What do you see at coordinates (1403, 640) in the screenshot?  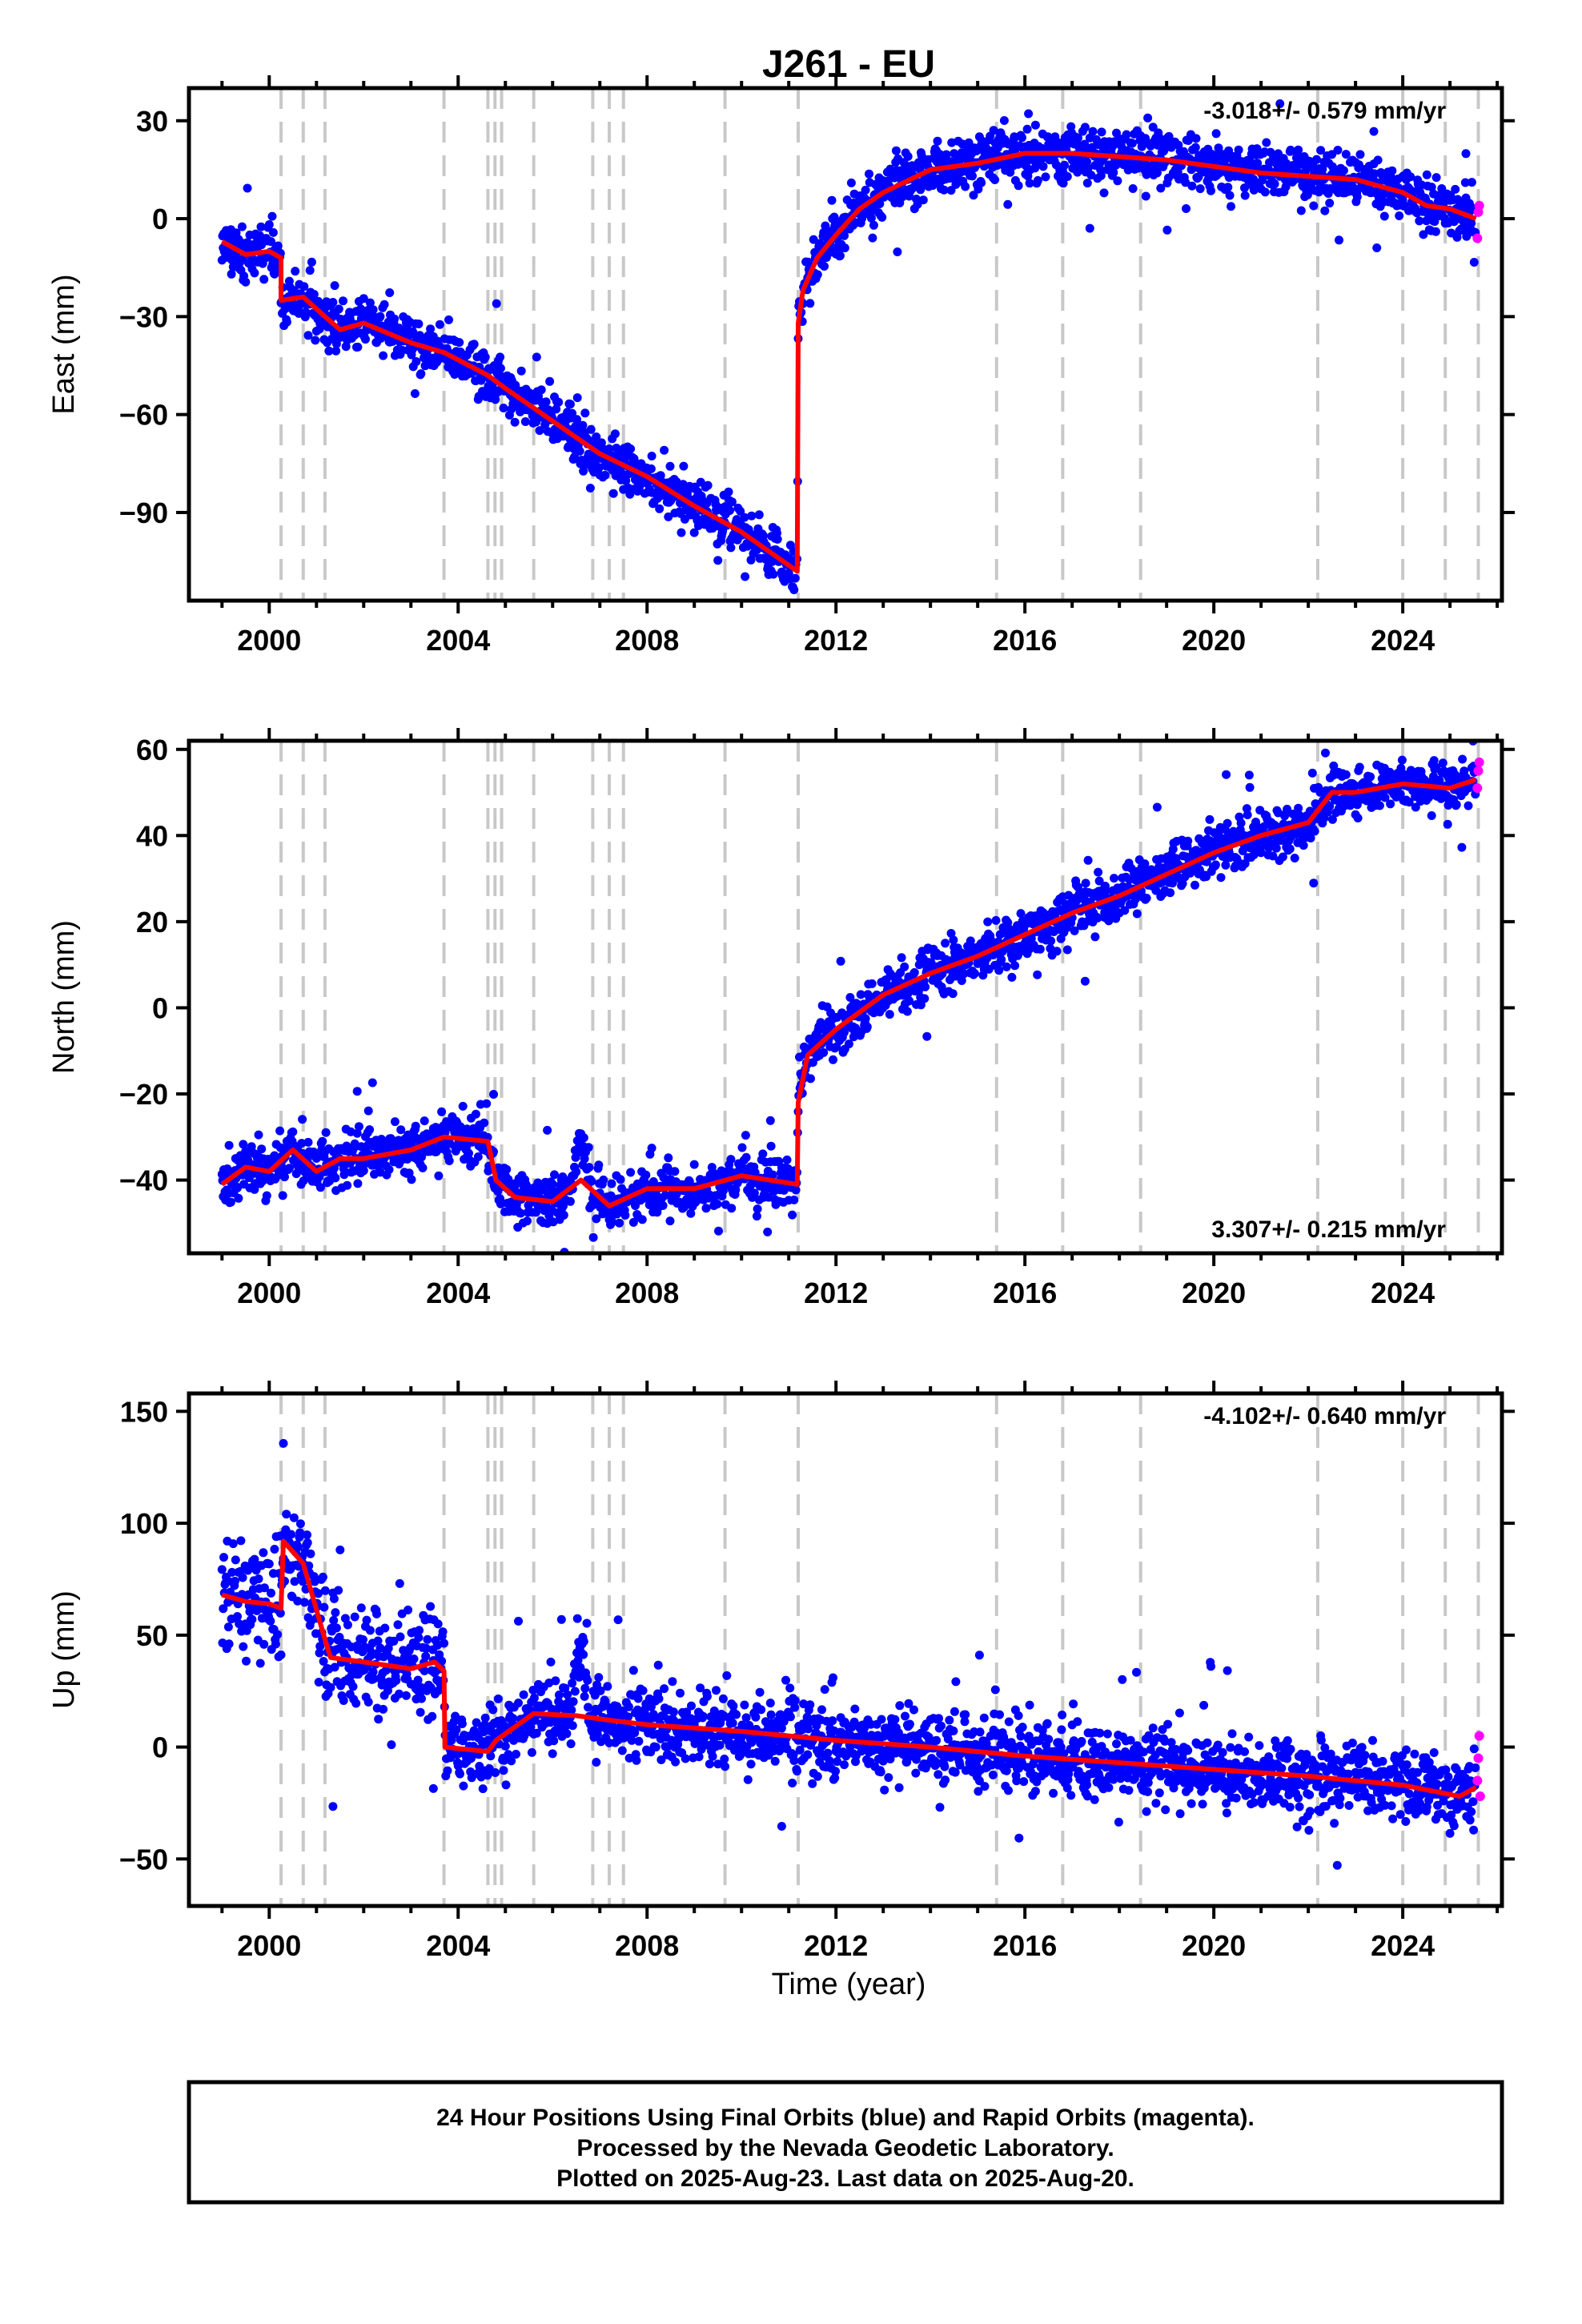 I see `east-x-tick-label: 2024` at bounding box center [1403, 640].